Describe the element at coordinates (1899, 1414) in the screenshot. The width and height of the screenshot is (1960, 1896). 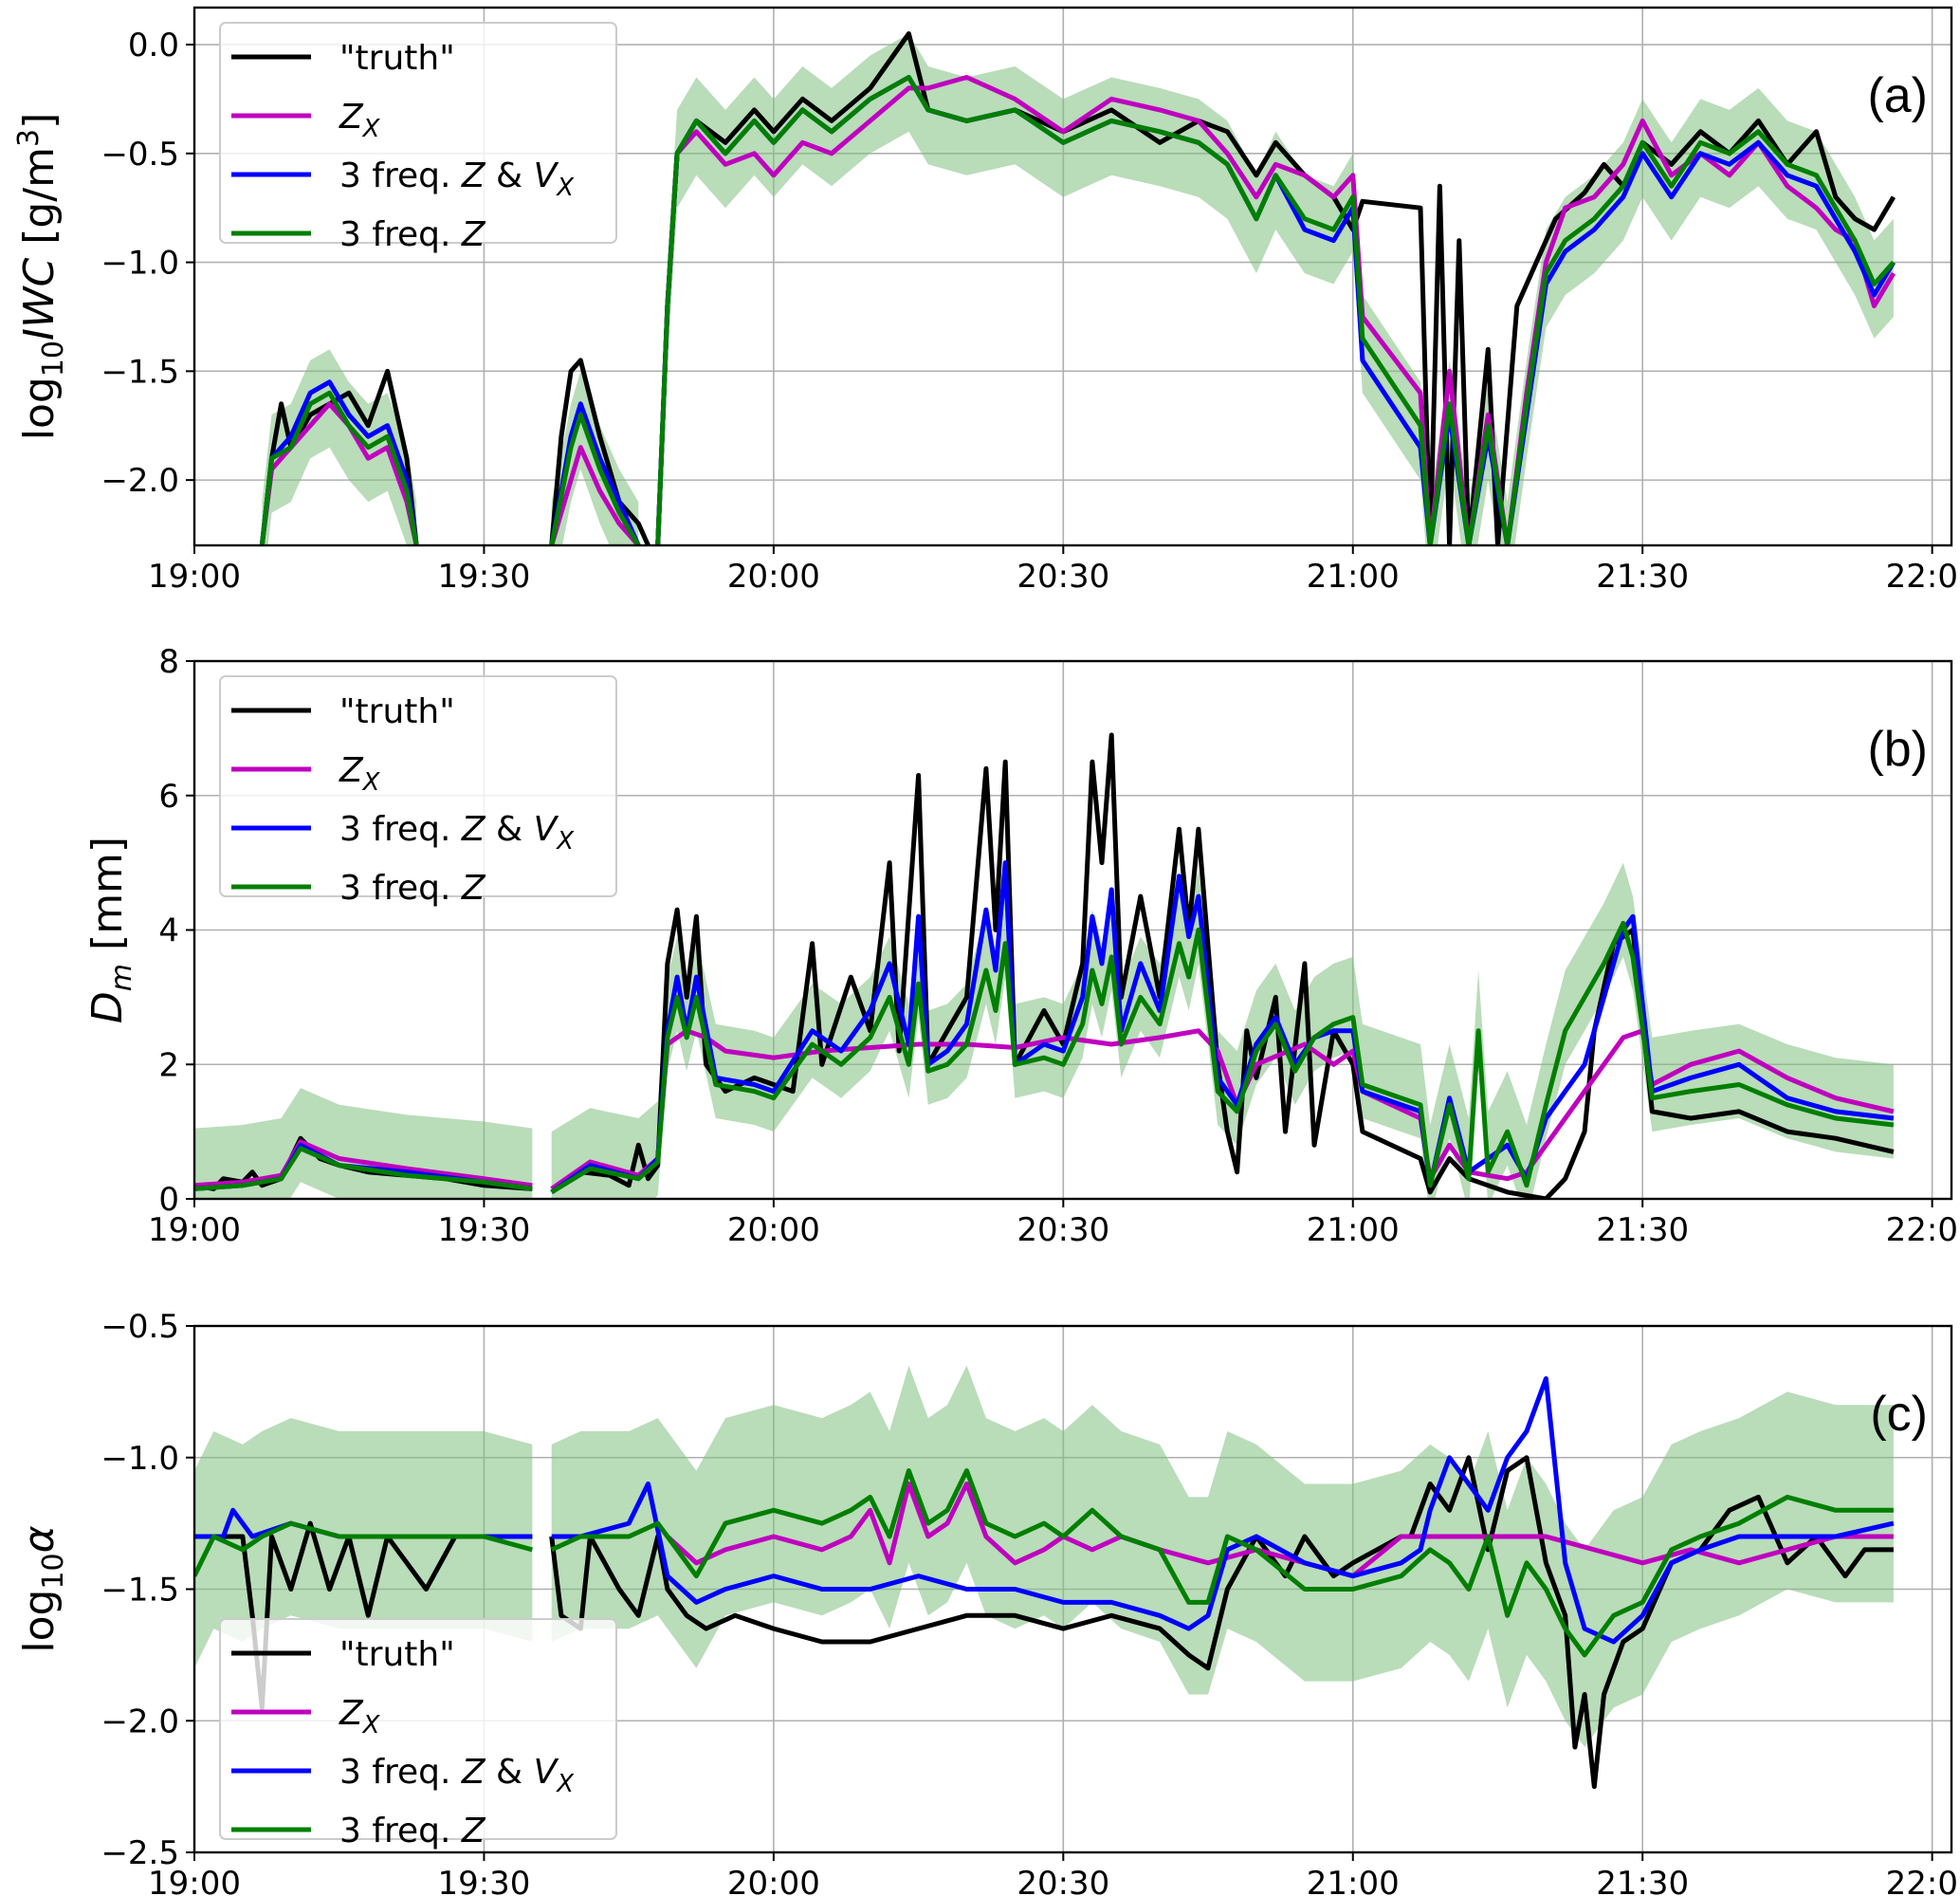
I see `panel-label: (c)` at that location.